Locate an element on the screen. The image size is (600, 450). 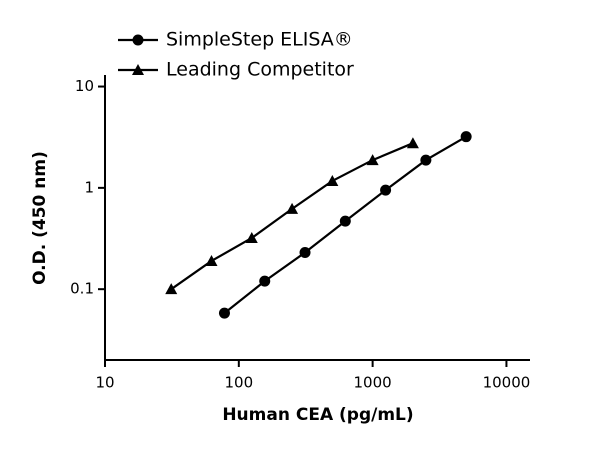
y-tick-label: 0.1 is located at coordinates (82, 289).